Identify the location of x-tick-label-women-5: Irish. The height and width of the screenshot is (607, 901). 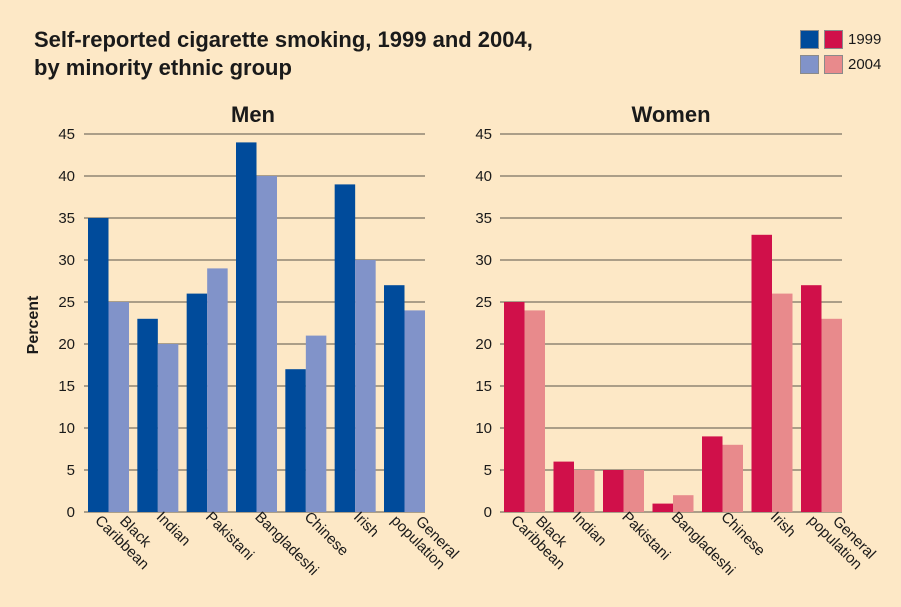
(783, 525).